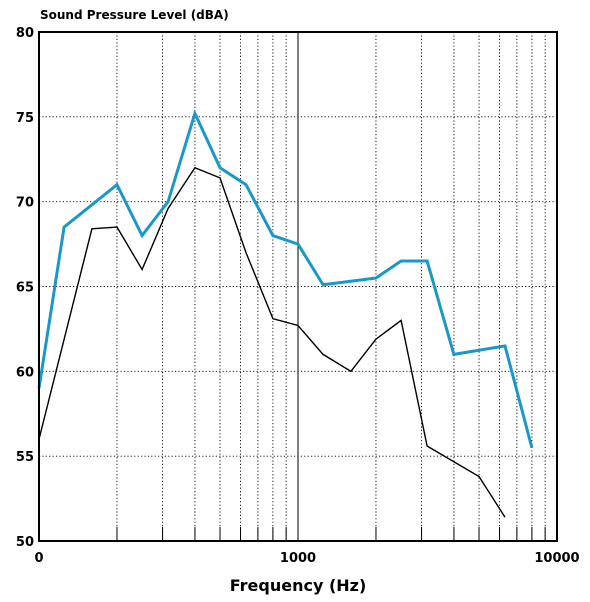 This screenshot has height=602, width=590. What do you see at coordinates (25, 288) in the screenshot?
I see `y-tick-label: 65` at bounding box center [25, 288].